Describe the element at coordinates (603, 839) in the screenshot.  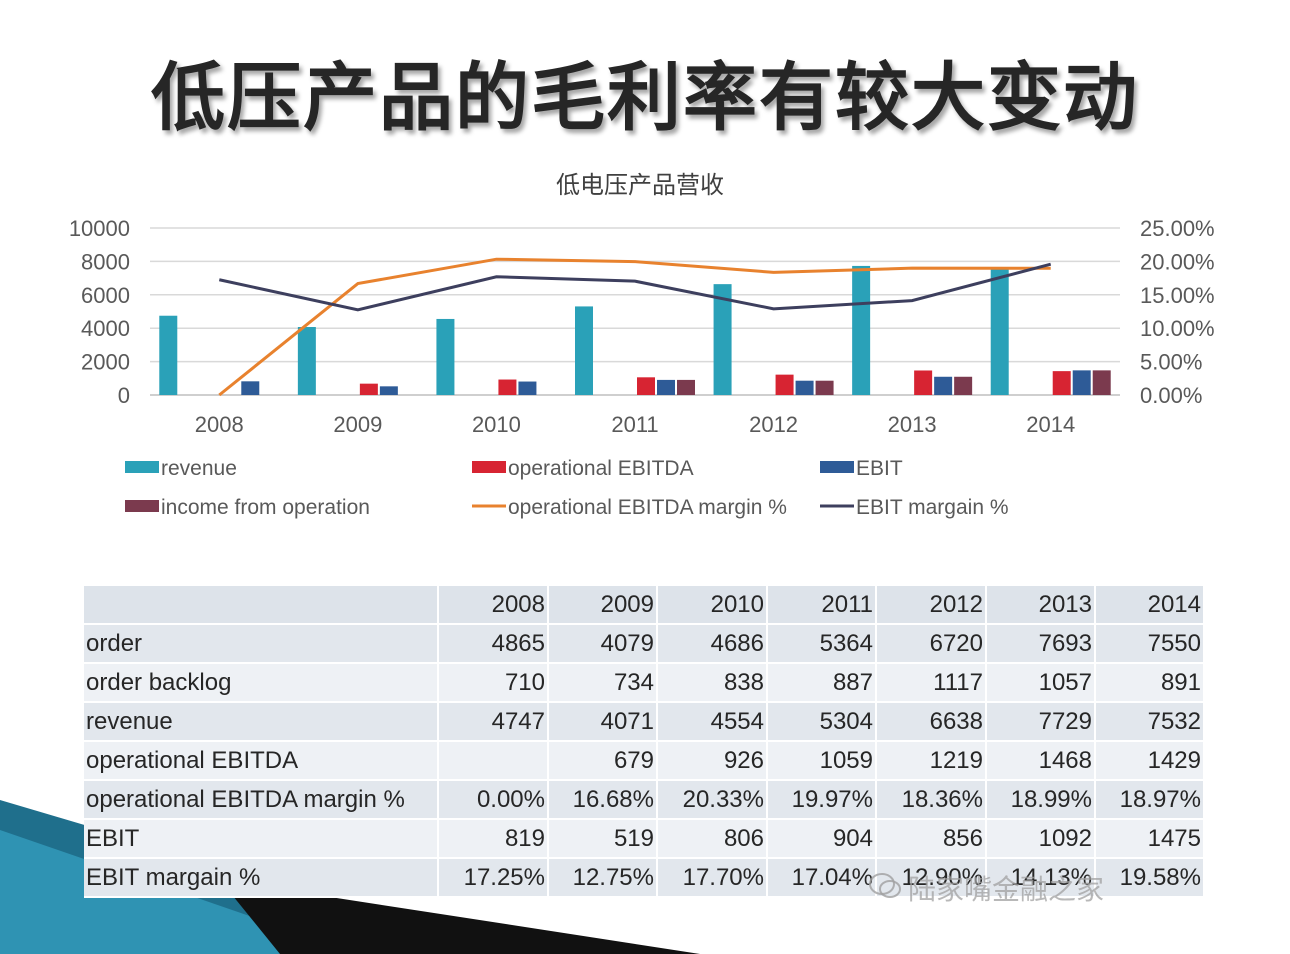
I see `table-cell: 519` at that location.